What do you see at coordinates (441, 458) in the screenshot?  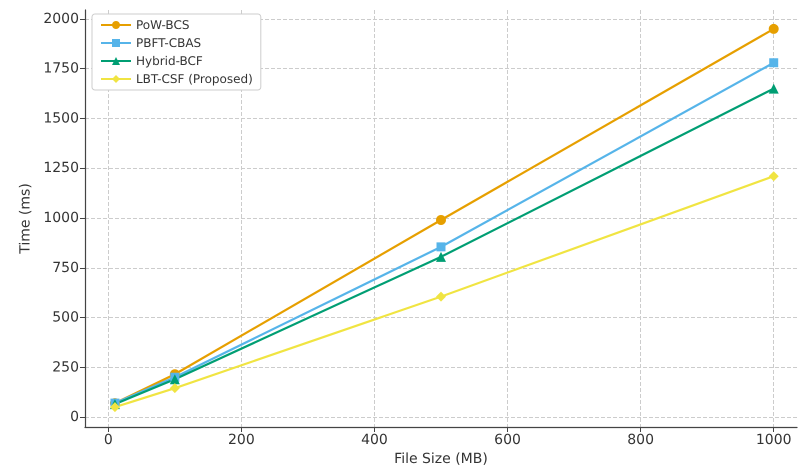 I see `x-axis-title: File Size (MB)` at bounding box center [441, 458].